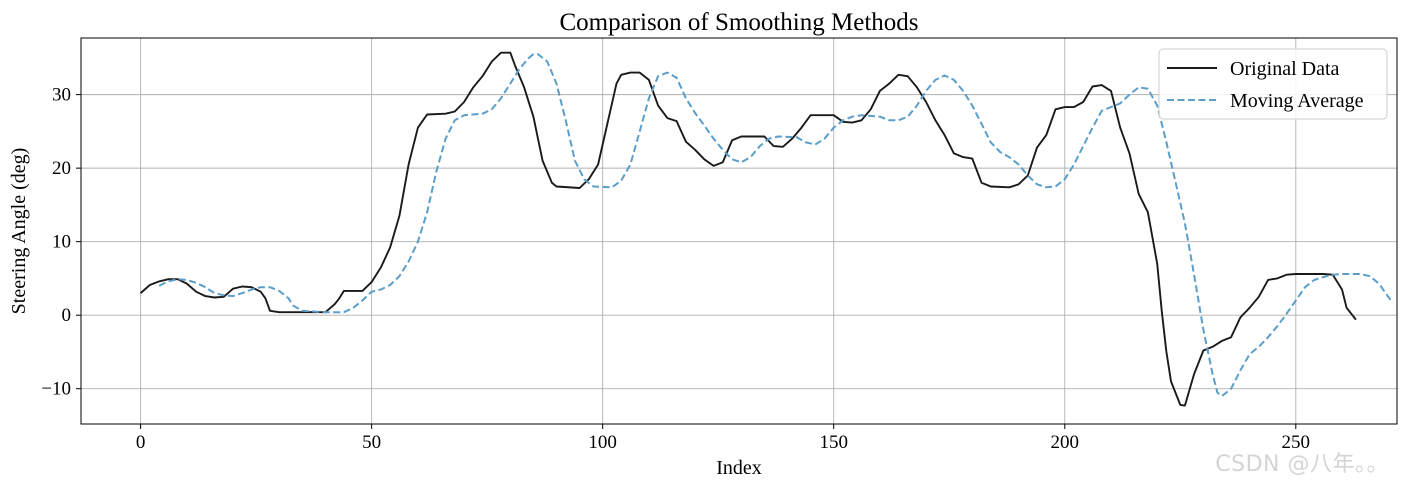 Image resolution: width=1407 pixels, height=488 pixels. What do you see at coordinates (61, 242) in the screenshot?
I see `y-tick-label: 10` at bounding box center [61, 242].